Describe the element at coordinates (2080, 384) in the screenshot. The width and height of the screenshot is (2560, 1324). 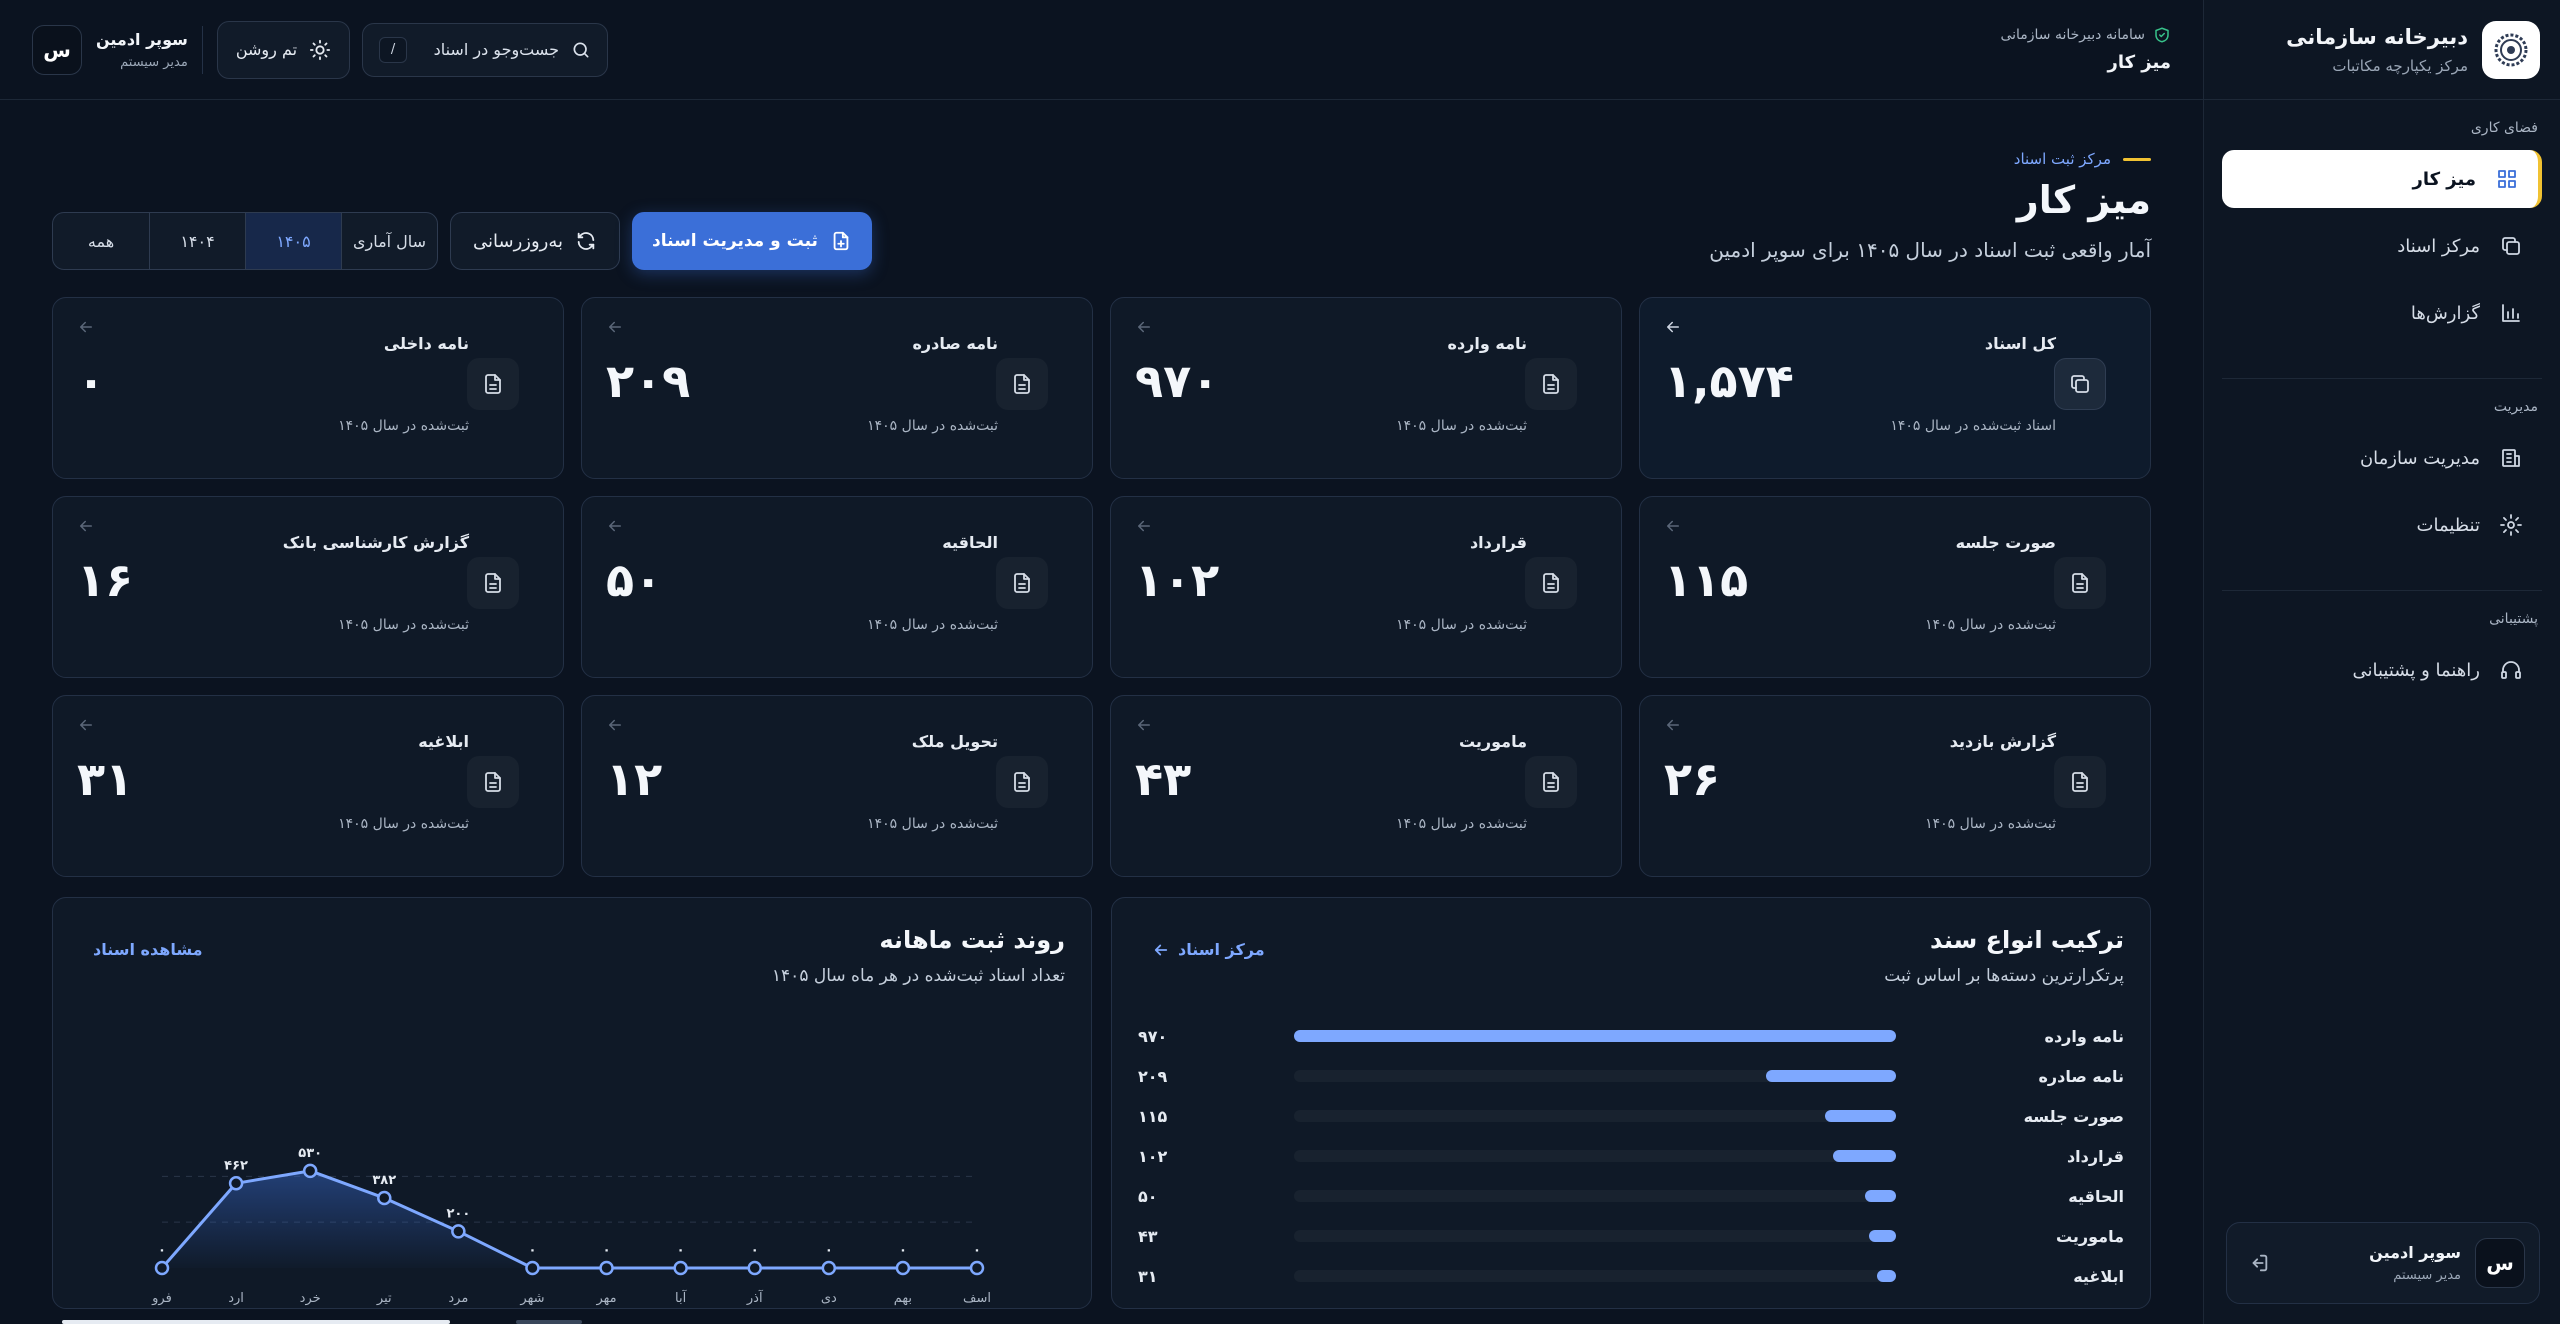
I see `copy-icon` at that location.